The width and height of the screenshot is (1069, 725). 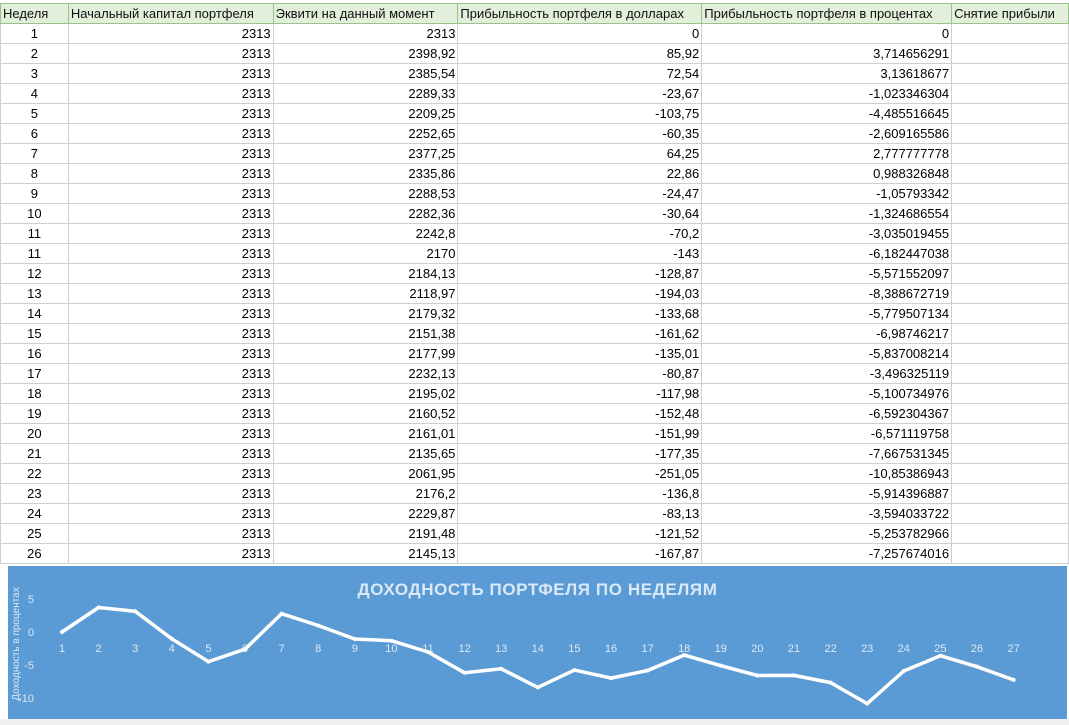 What do you see at coordinates (34, 113) in the screenshot?
I see `table-cell: 5` at bounding box center [34, 113].